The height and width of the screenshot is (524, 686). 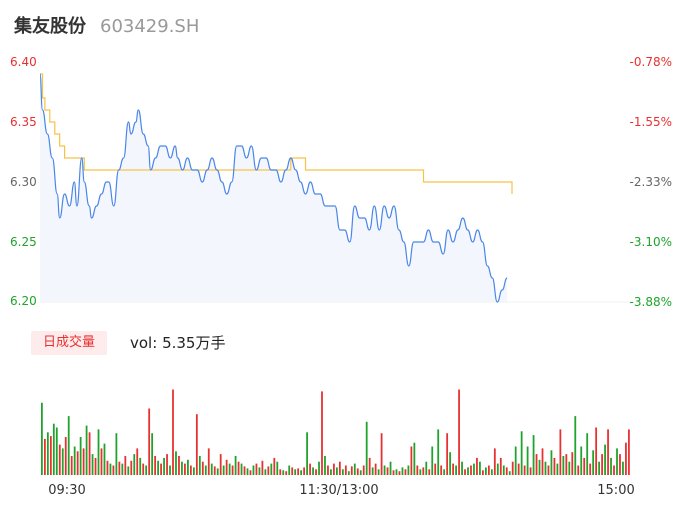 I want to click on price-tick-label: 6.30, so click(x=23, y=182).